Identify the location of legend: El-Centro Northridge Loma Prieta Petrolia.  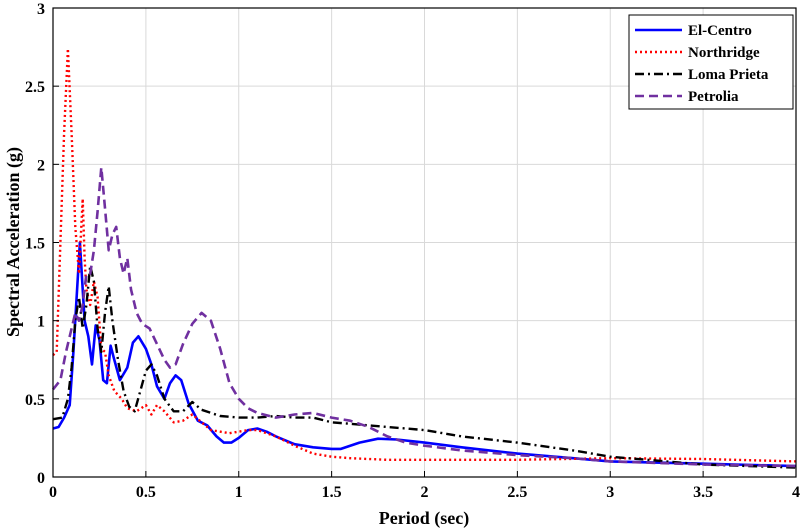
(711, 62).